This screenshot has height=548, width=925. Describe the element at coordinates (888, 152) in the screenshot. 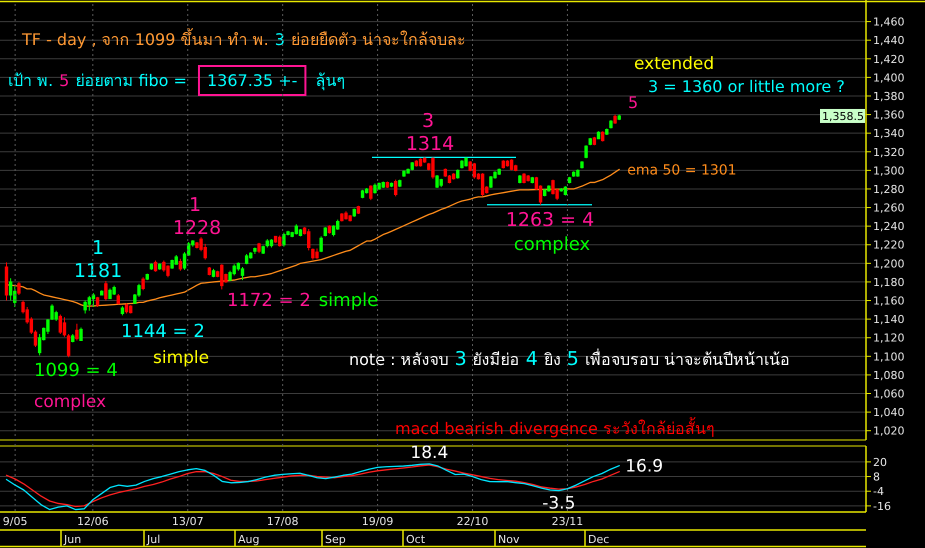

I see `y-tick-label: 1,320` at that location.